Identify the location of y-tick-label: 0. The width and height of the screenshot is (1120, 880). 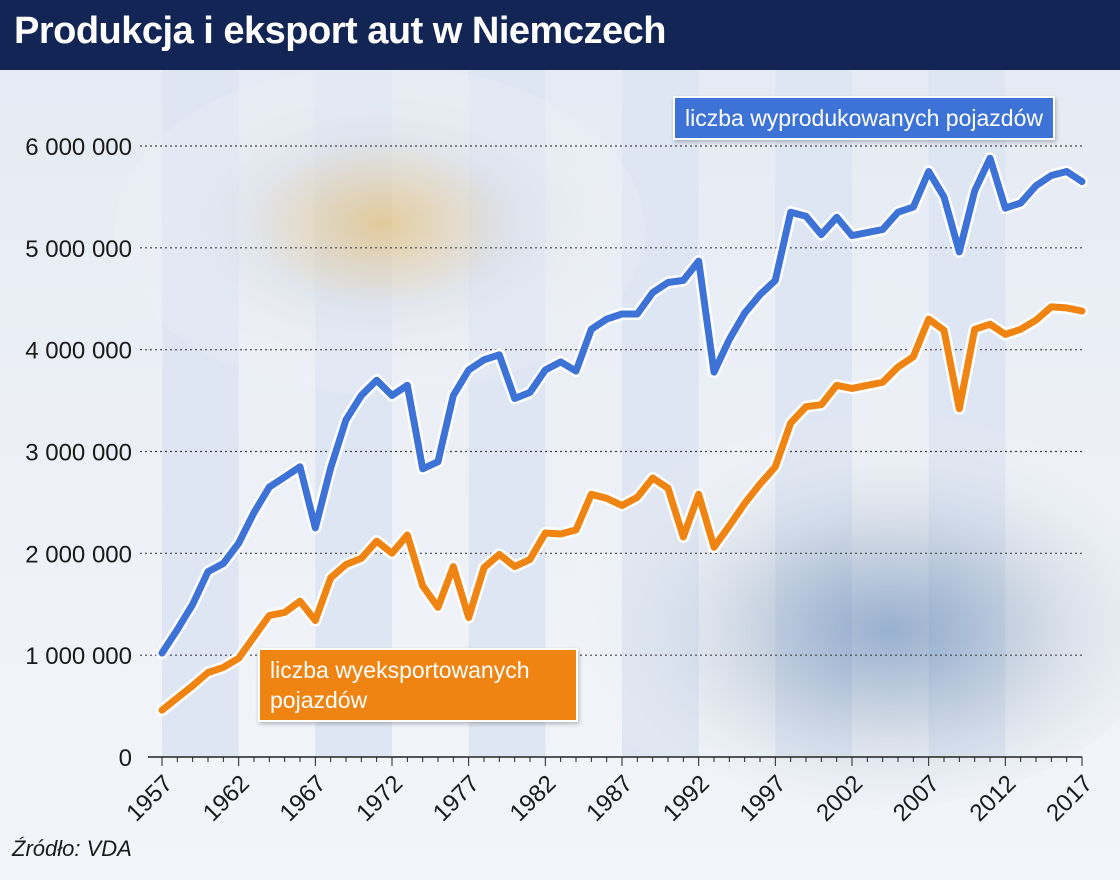
(125, 758).